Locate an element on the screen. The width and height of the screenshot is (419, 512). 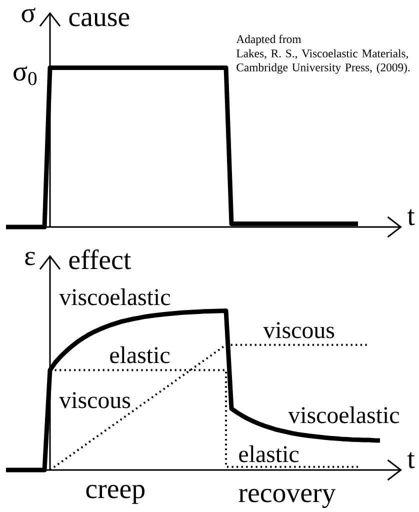
chart-title: effect is located at coordinates (100, 259).